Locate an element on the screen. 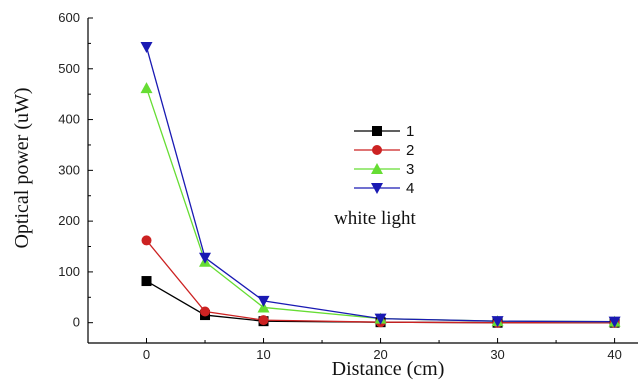  y-tick-label: 200 is located at coordinates (69, 220).